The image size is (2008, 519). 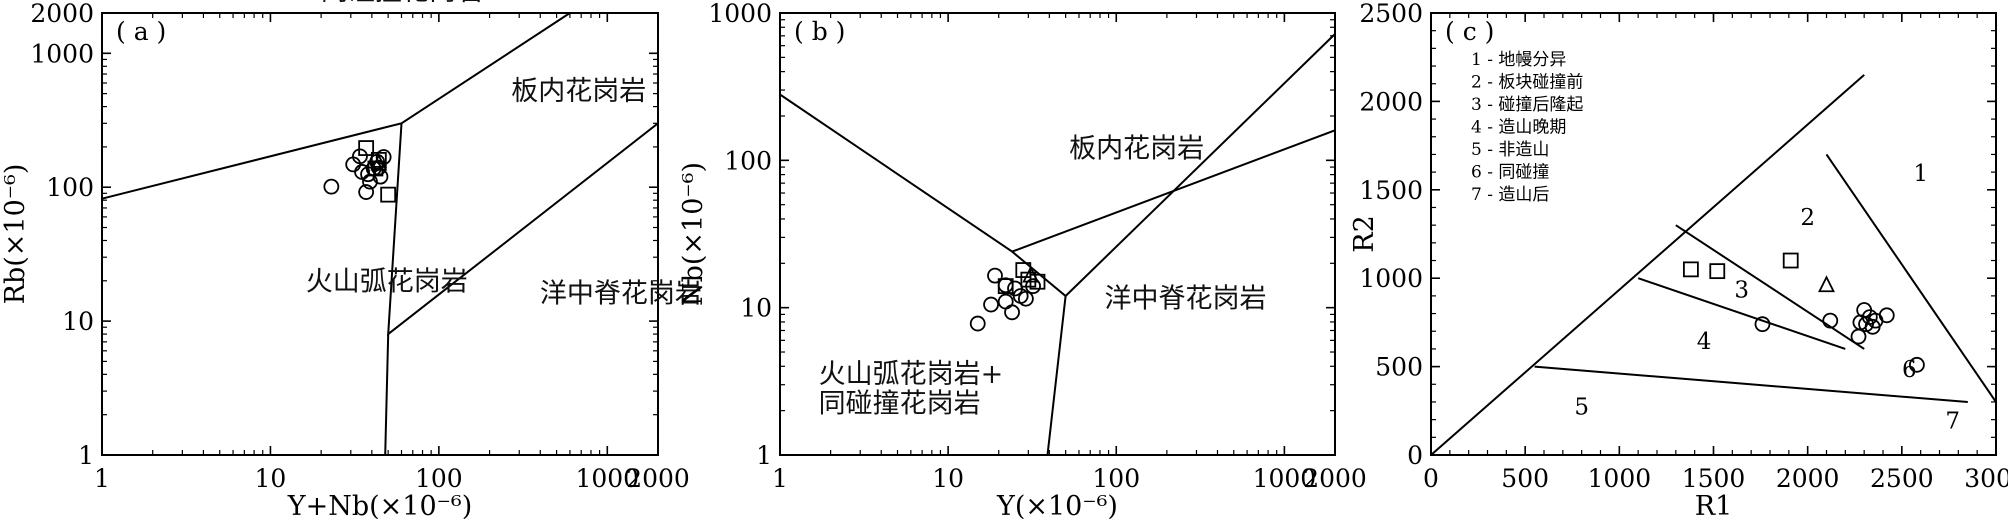 What do you see at coordinates (1714, 478) in the screenshot?
I see `x-tick-label: 1500` at bounding box center [1714, 478].